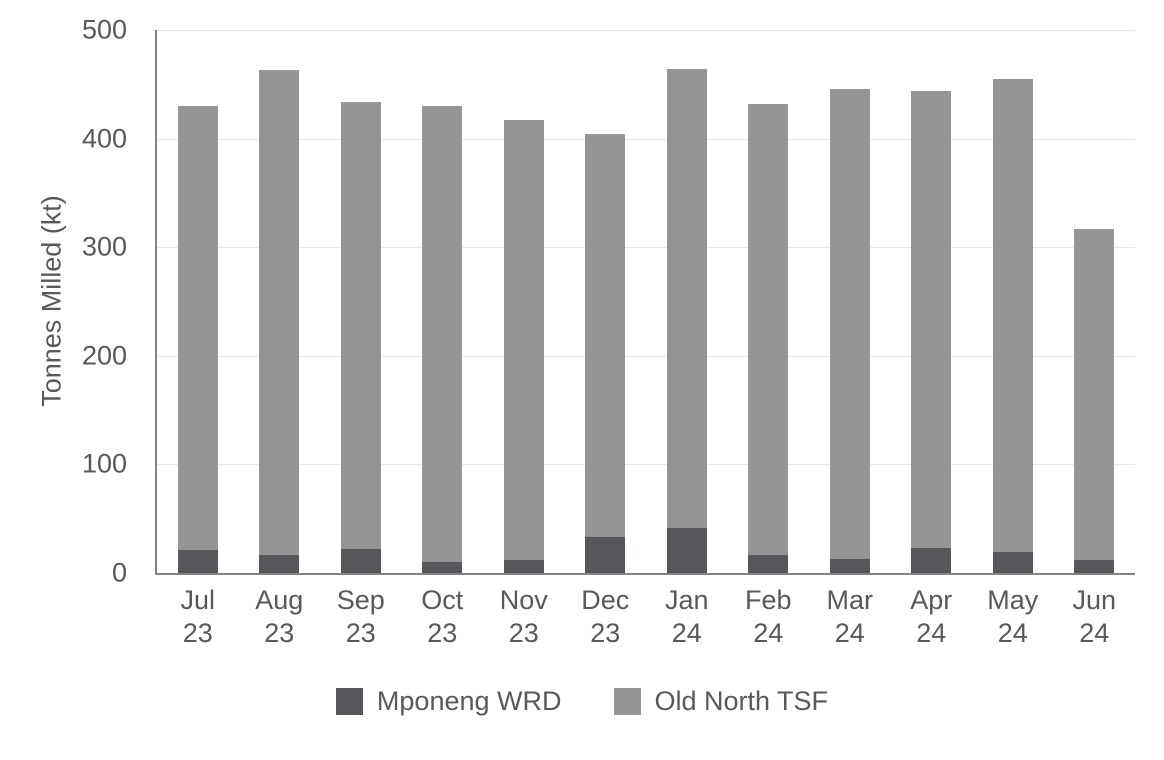 The image size is (1164, 760). I want to click on legend-label: Mponeng WRD, so click(469, 701).